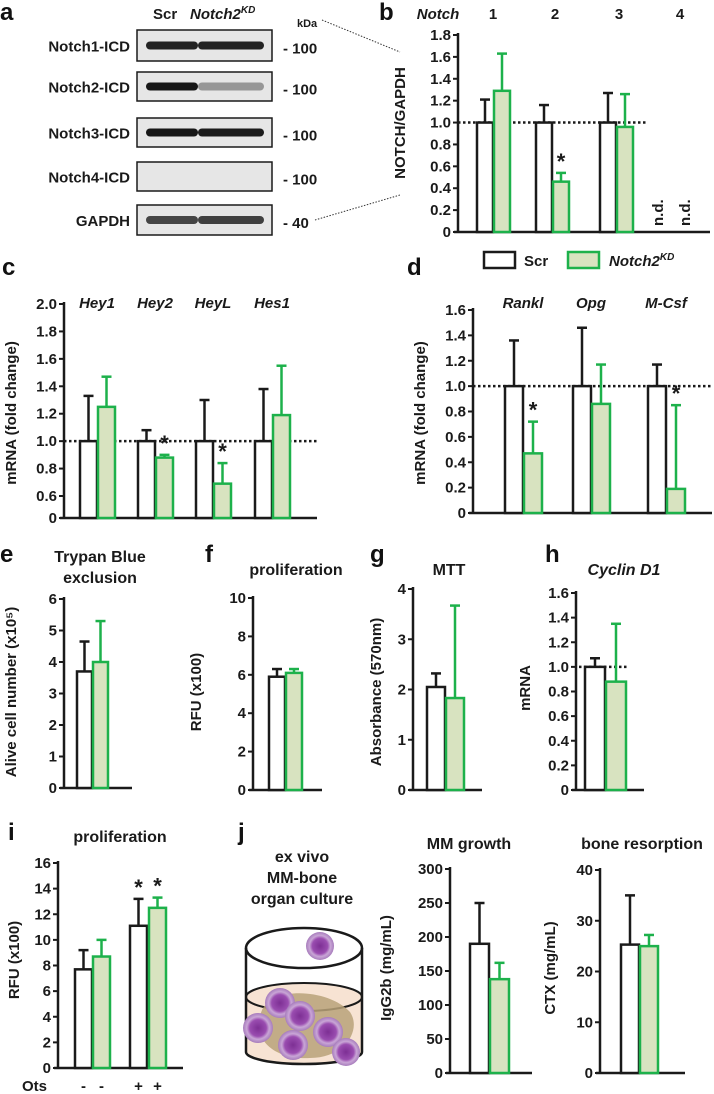  I want to click on panel-letter-b: b, so click(386, 13).